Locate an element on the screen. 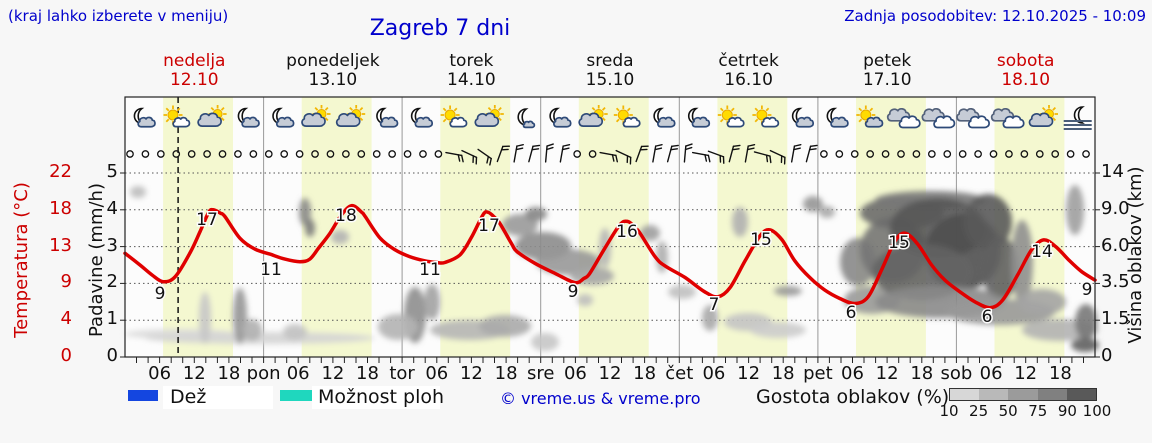  day-name: sobota is located at coordinates (1025, 61).